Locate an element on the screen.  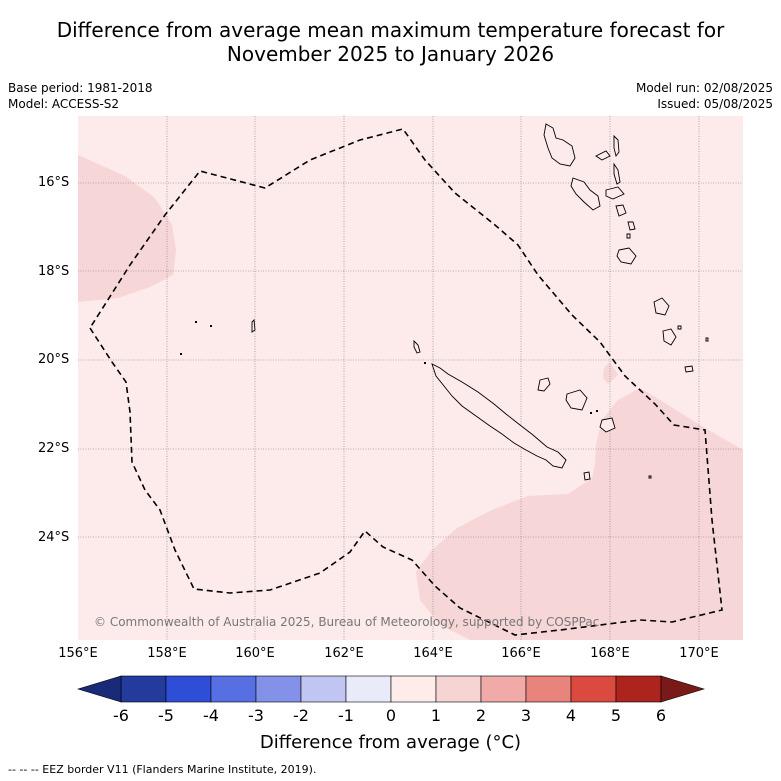
colorbar-tick-label: -6 is located at coordinates (121, 715).